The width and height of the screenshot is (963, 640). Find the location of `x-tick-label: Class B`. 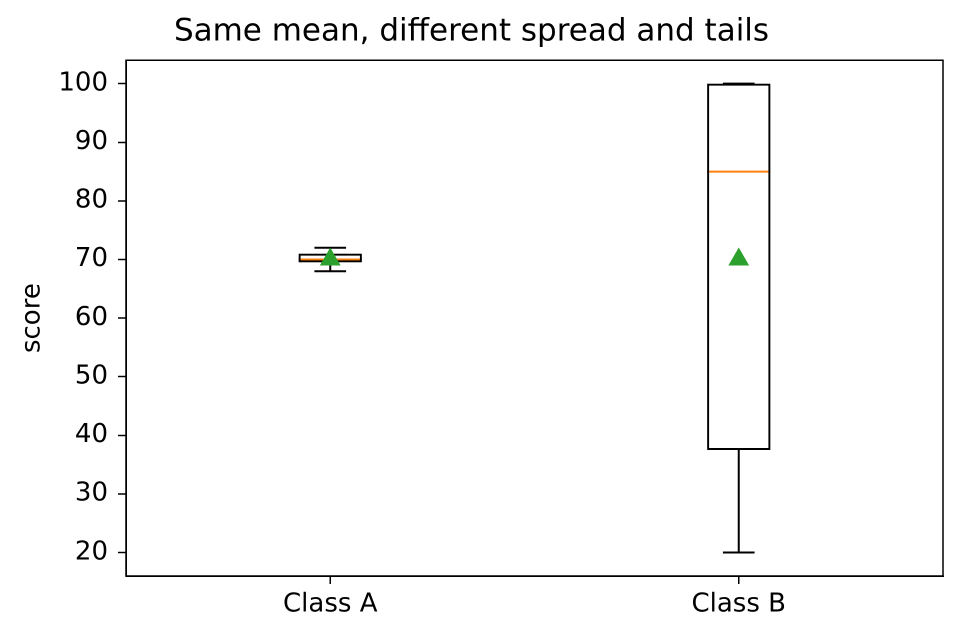

x-tick-label: Class B is located at coordinates (738, 603).